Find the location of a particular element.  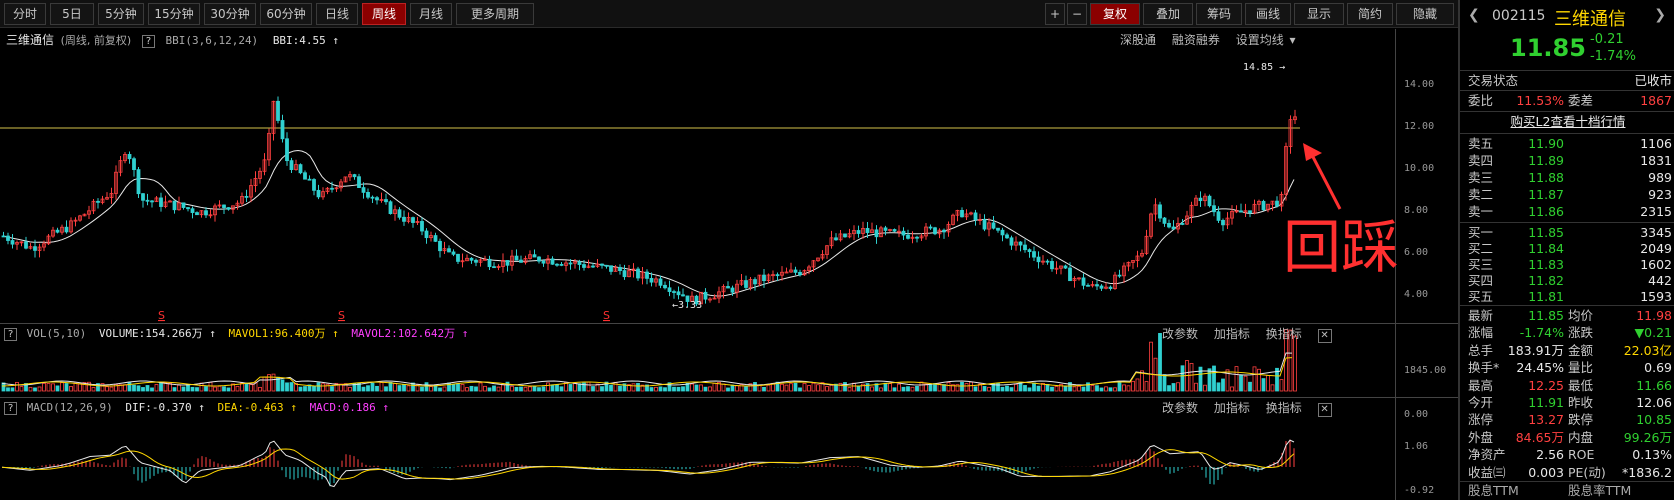

row-value-2: 1831 is located at coordinates (1656, 160).